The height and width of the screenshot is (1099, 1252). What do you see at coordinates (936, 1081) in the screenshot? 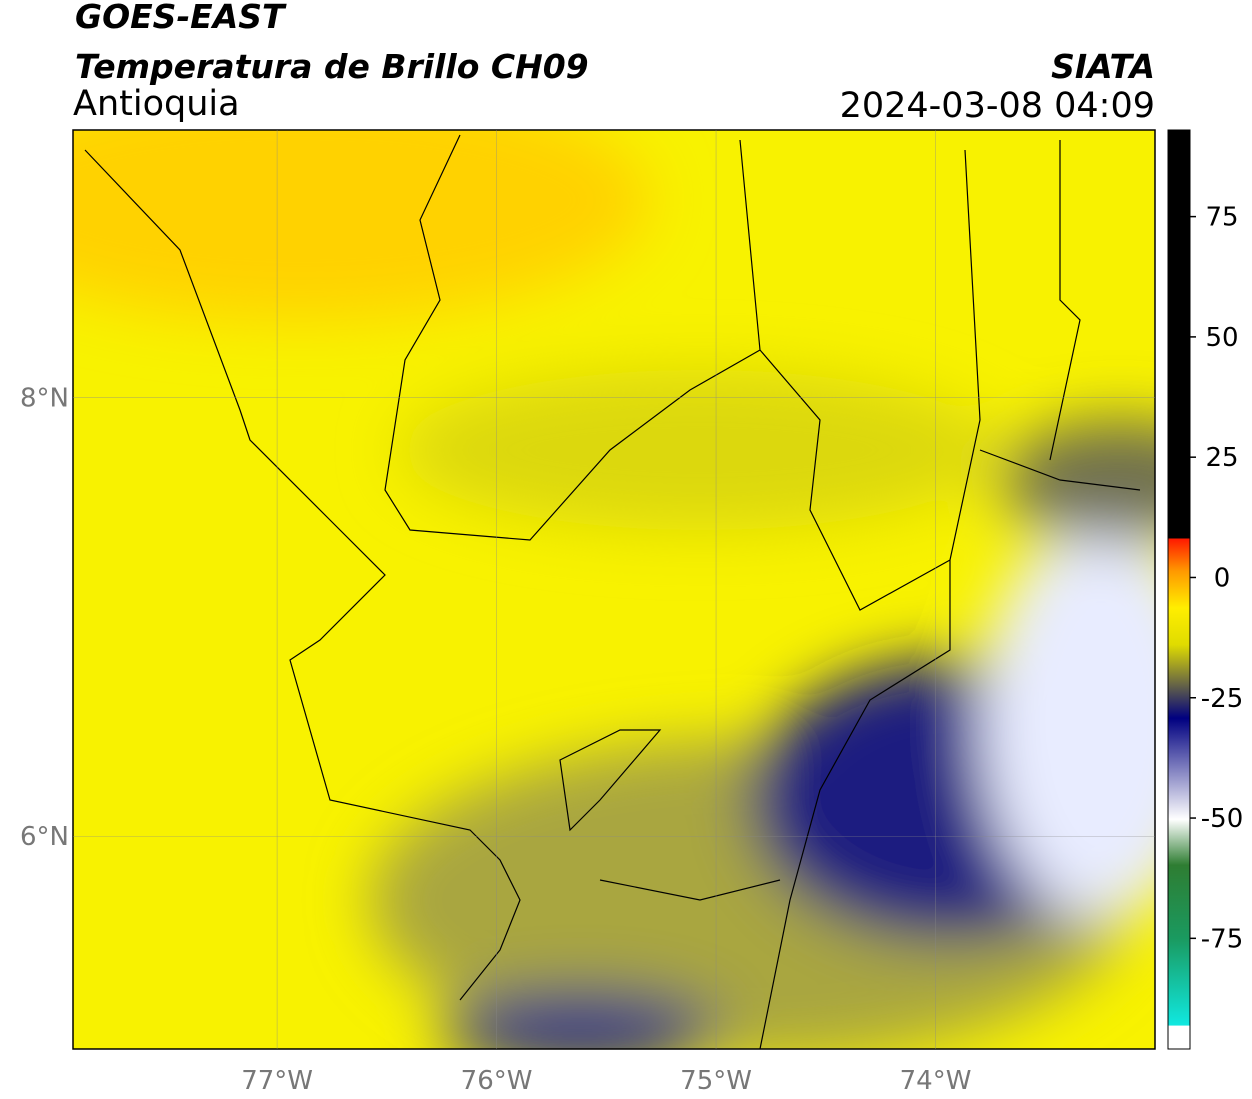
I see `x-tick-label: 74°W` at bounding box center [936, 1081].